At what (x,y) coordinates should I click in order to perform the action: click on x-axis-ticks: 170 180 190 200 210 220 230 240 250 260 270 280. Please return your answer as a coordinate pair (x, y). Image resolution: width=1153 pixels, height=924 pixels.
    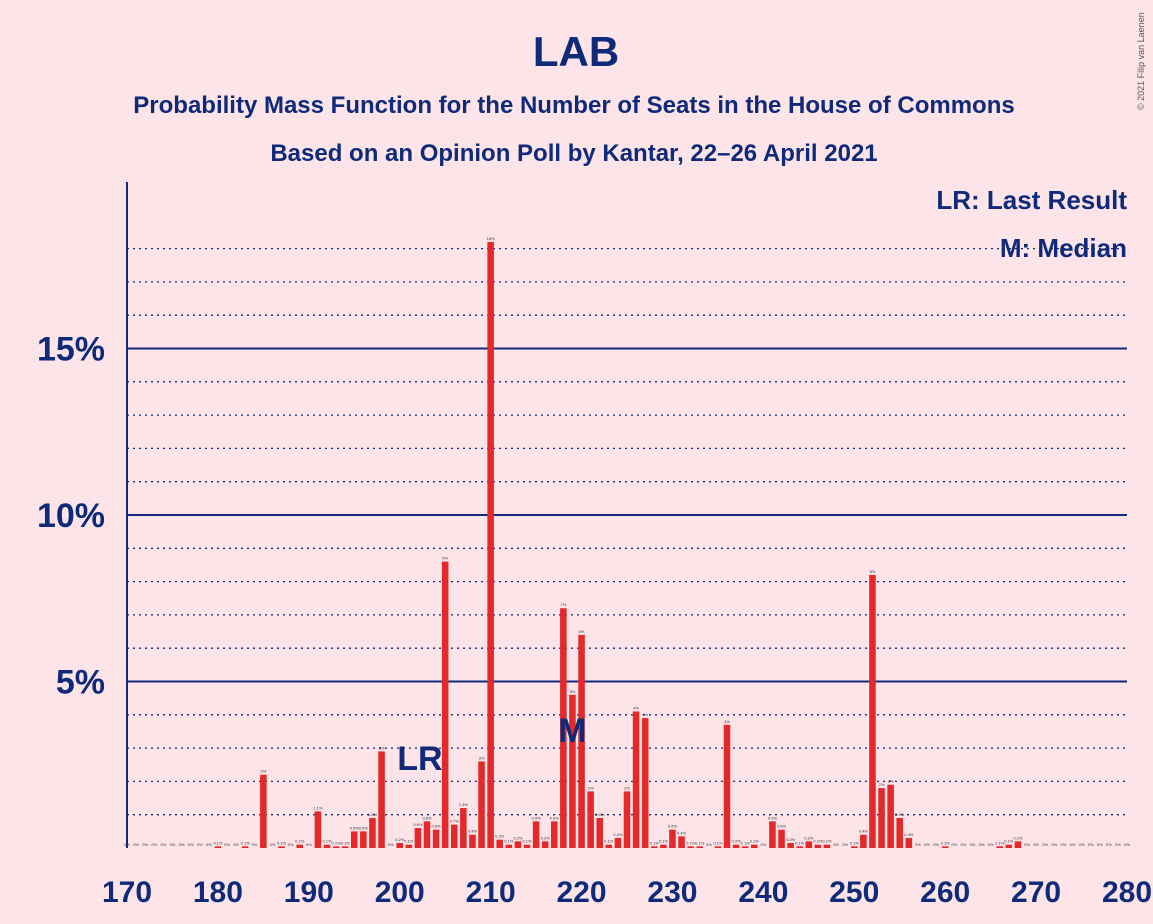
    Looking at the image, I should click on (627, 892).